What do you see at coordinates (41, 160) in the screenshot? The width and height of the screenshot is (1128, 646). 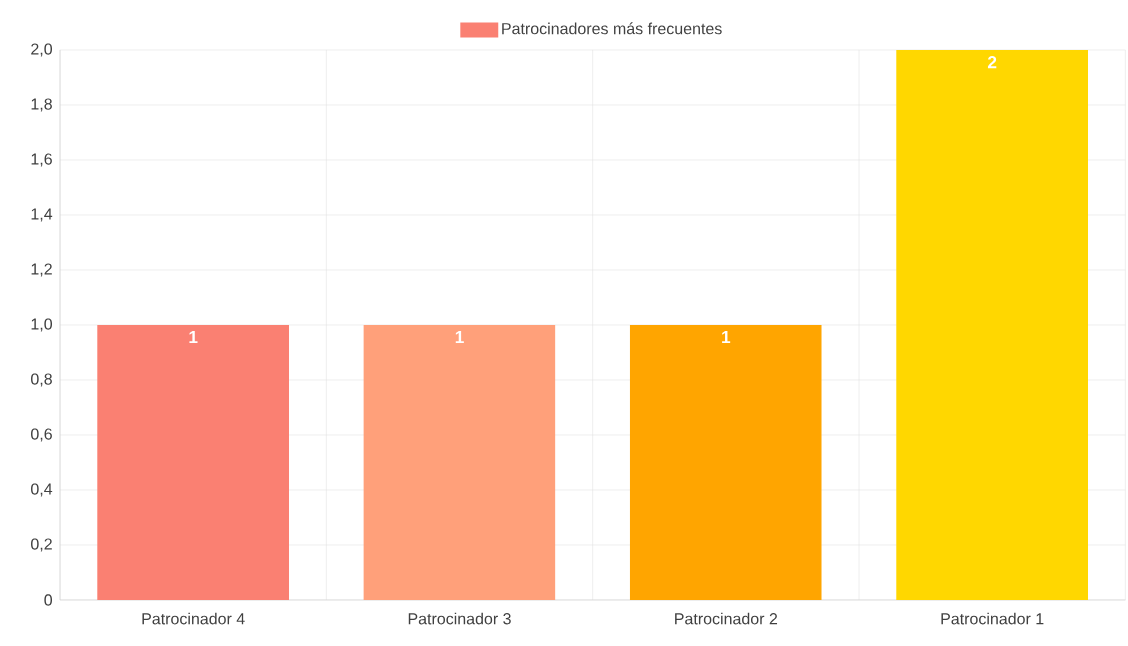 I see `y-tick-label: 1,6` at bounding box center [41, 160].